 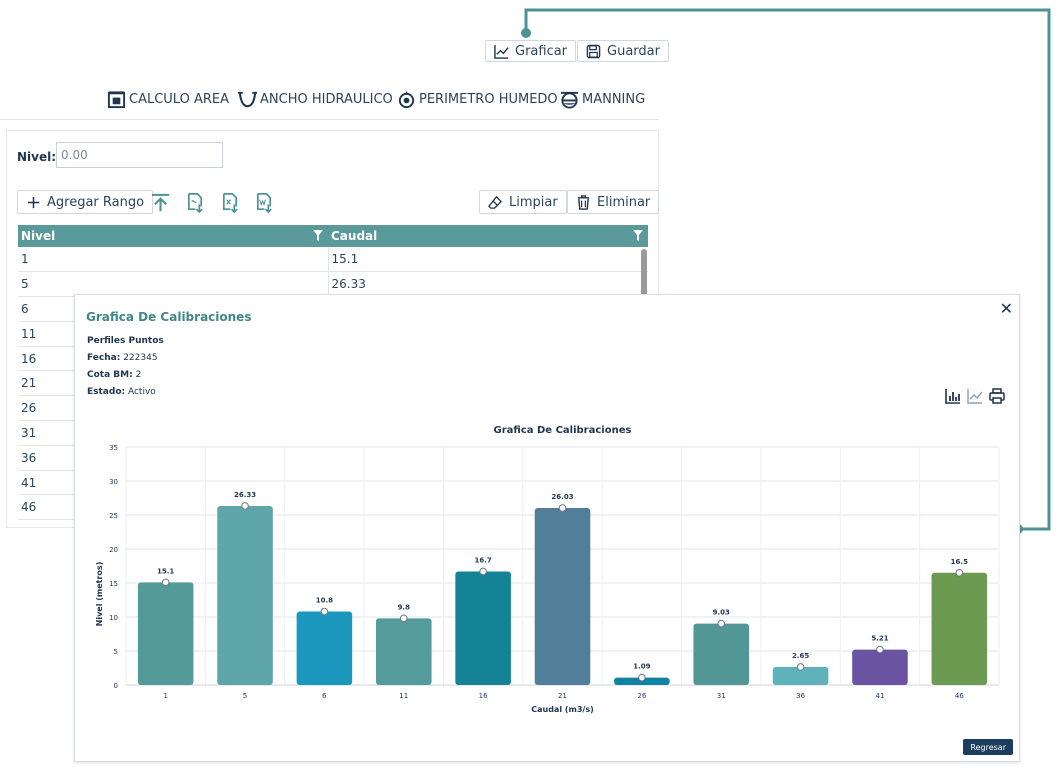 What do you see at coordinates (113, 550) in the screenshot?
I see `y-tick-label: 20` at bounding box center [113, 550].